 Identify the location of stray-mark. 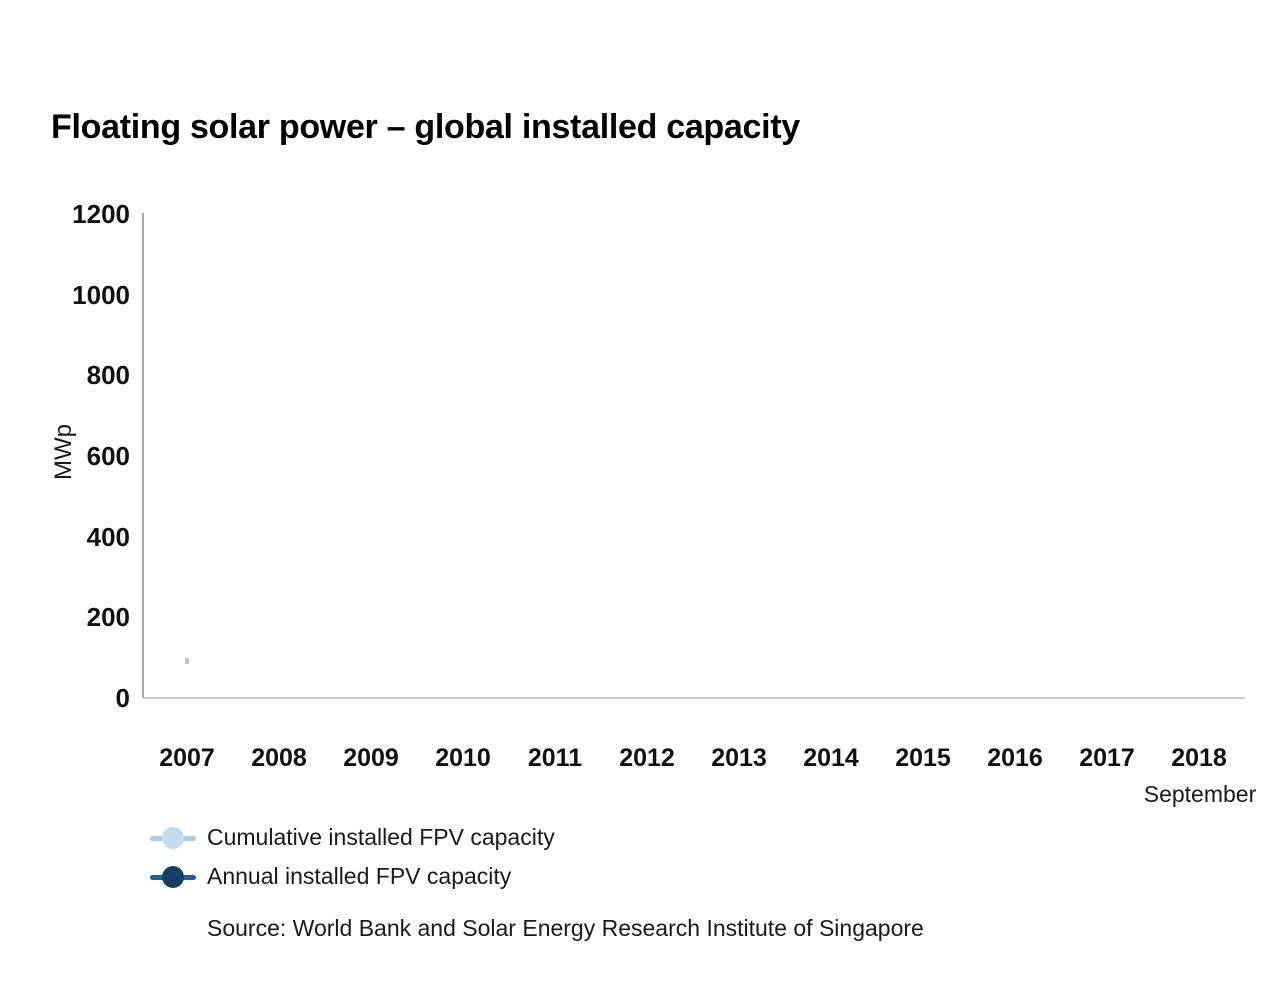
(187, 661).